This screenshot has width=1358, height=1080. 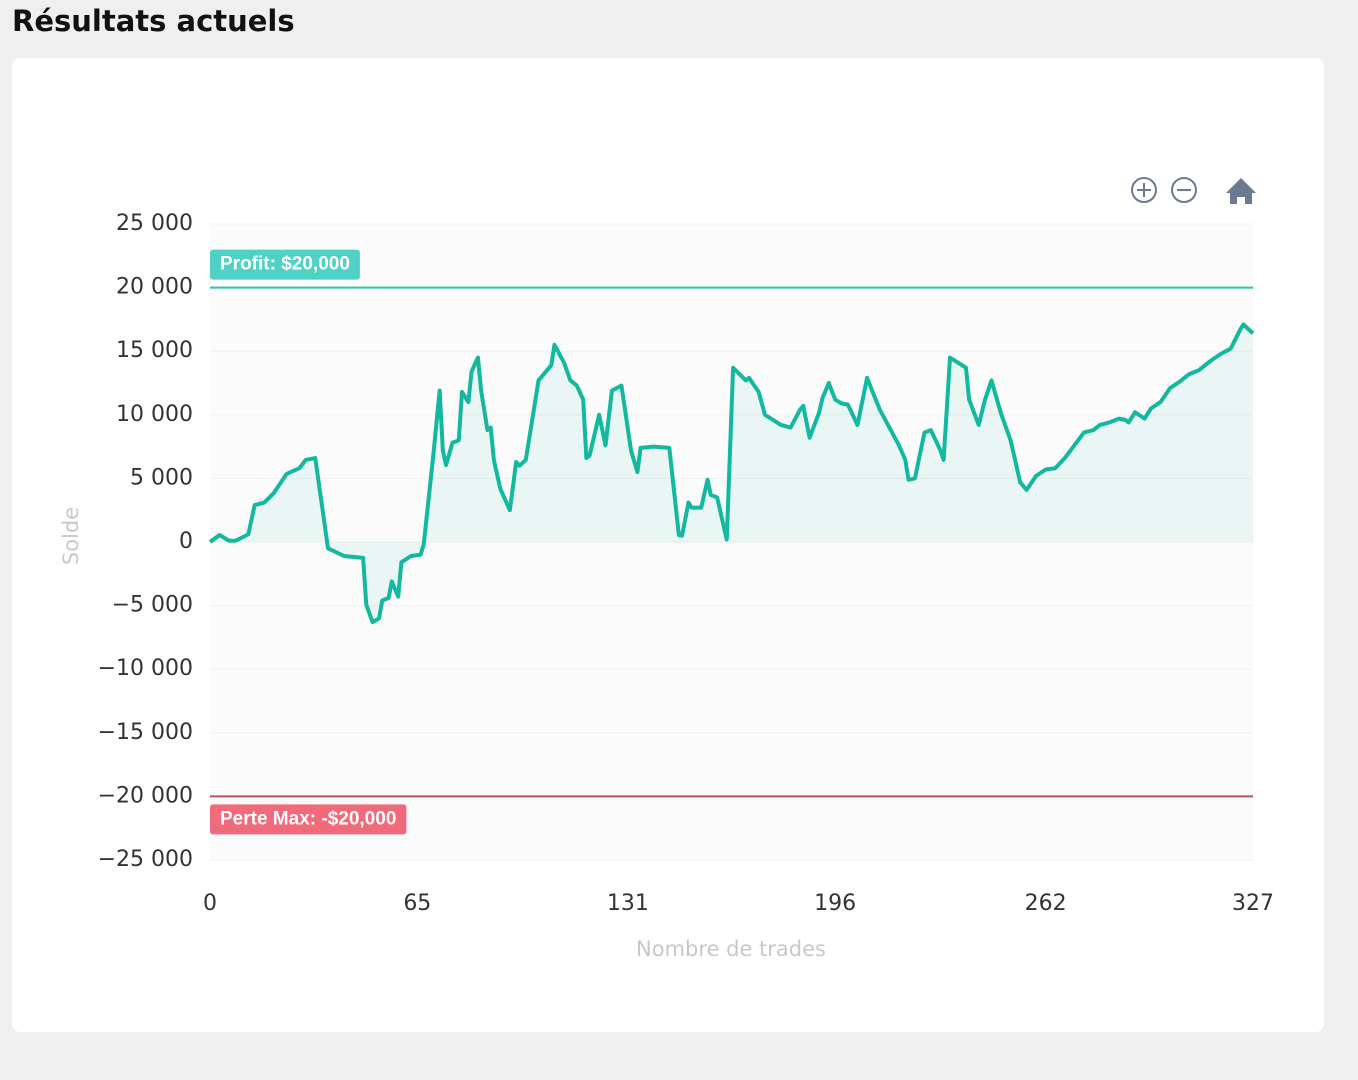 I want to click on annotation-label: Profit: $20,000, so click(x=285, y=264).